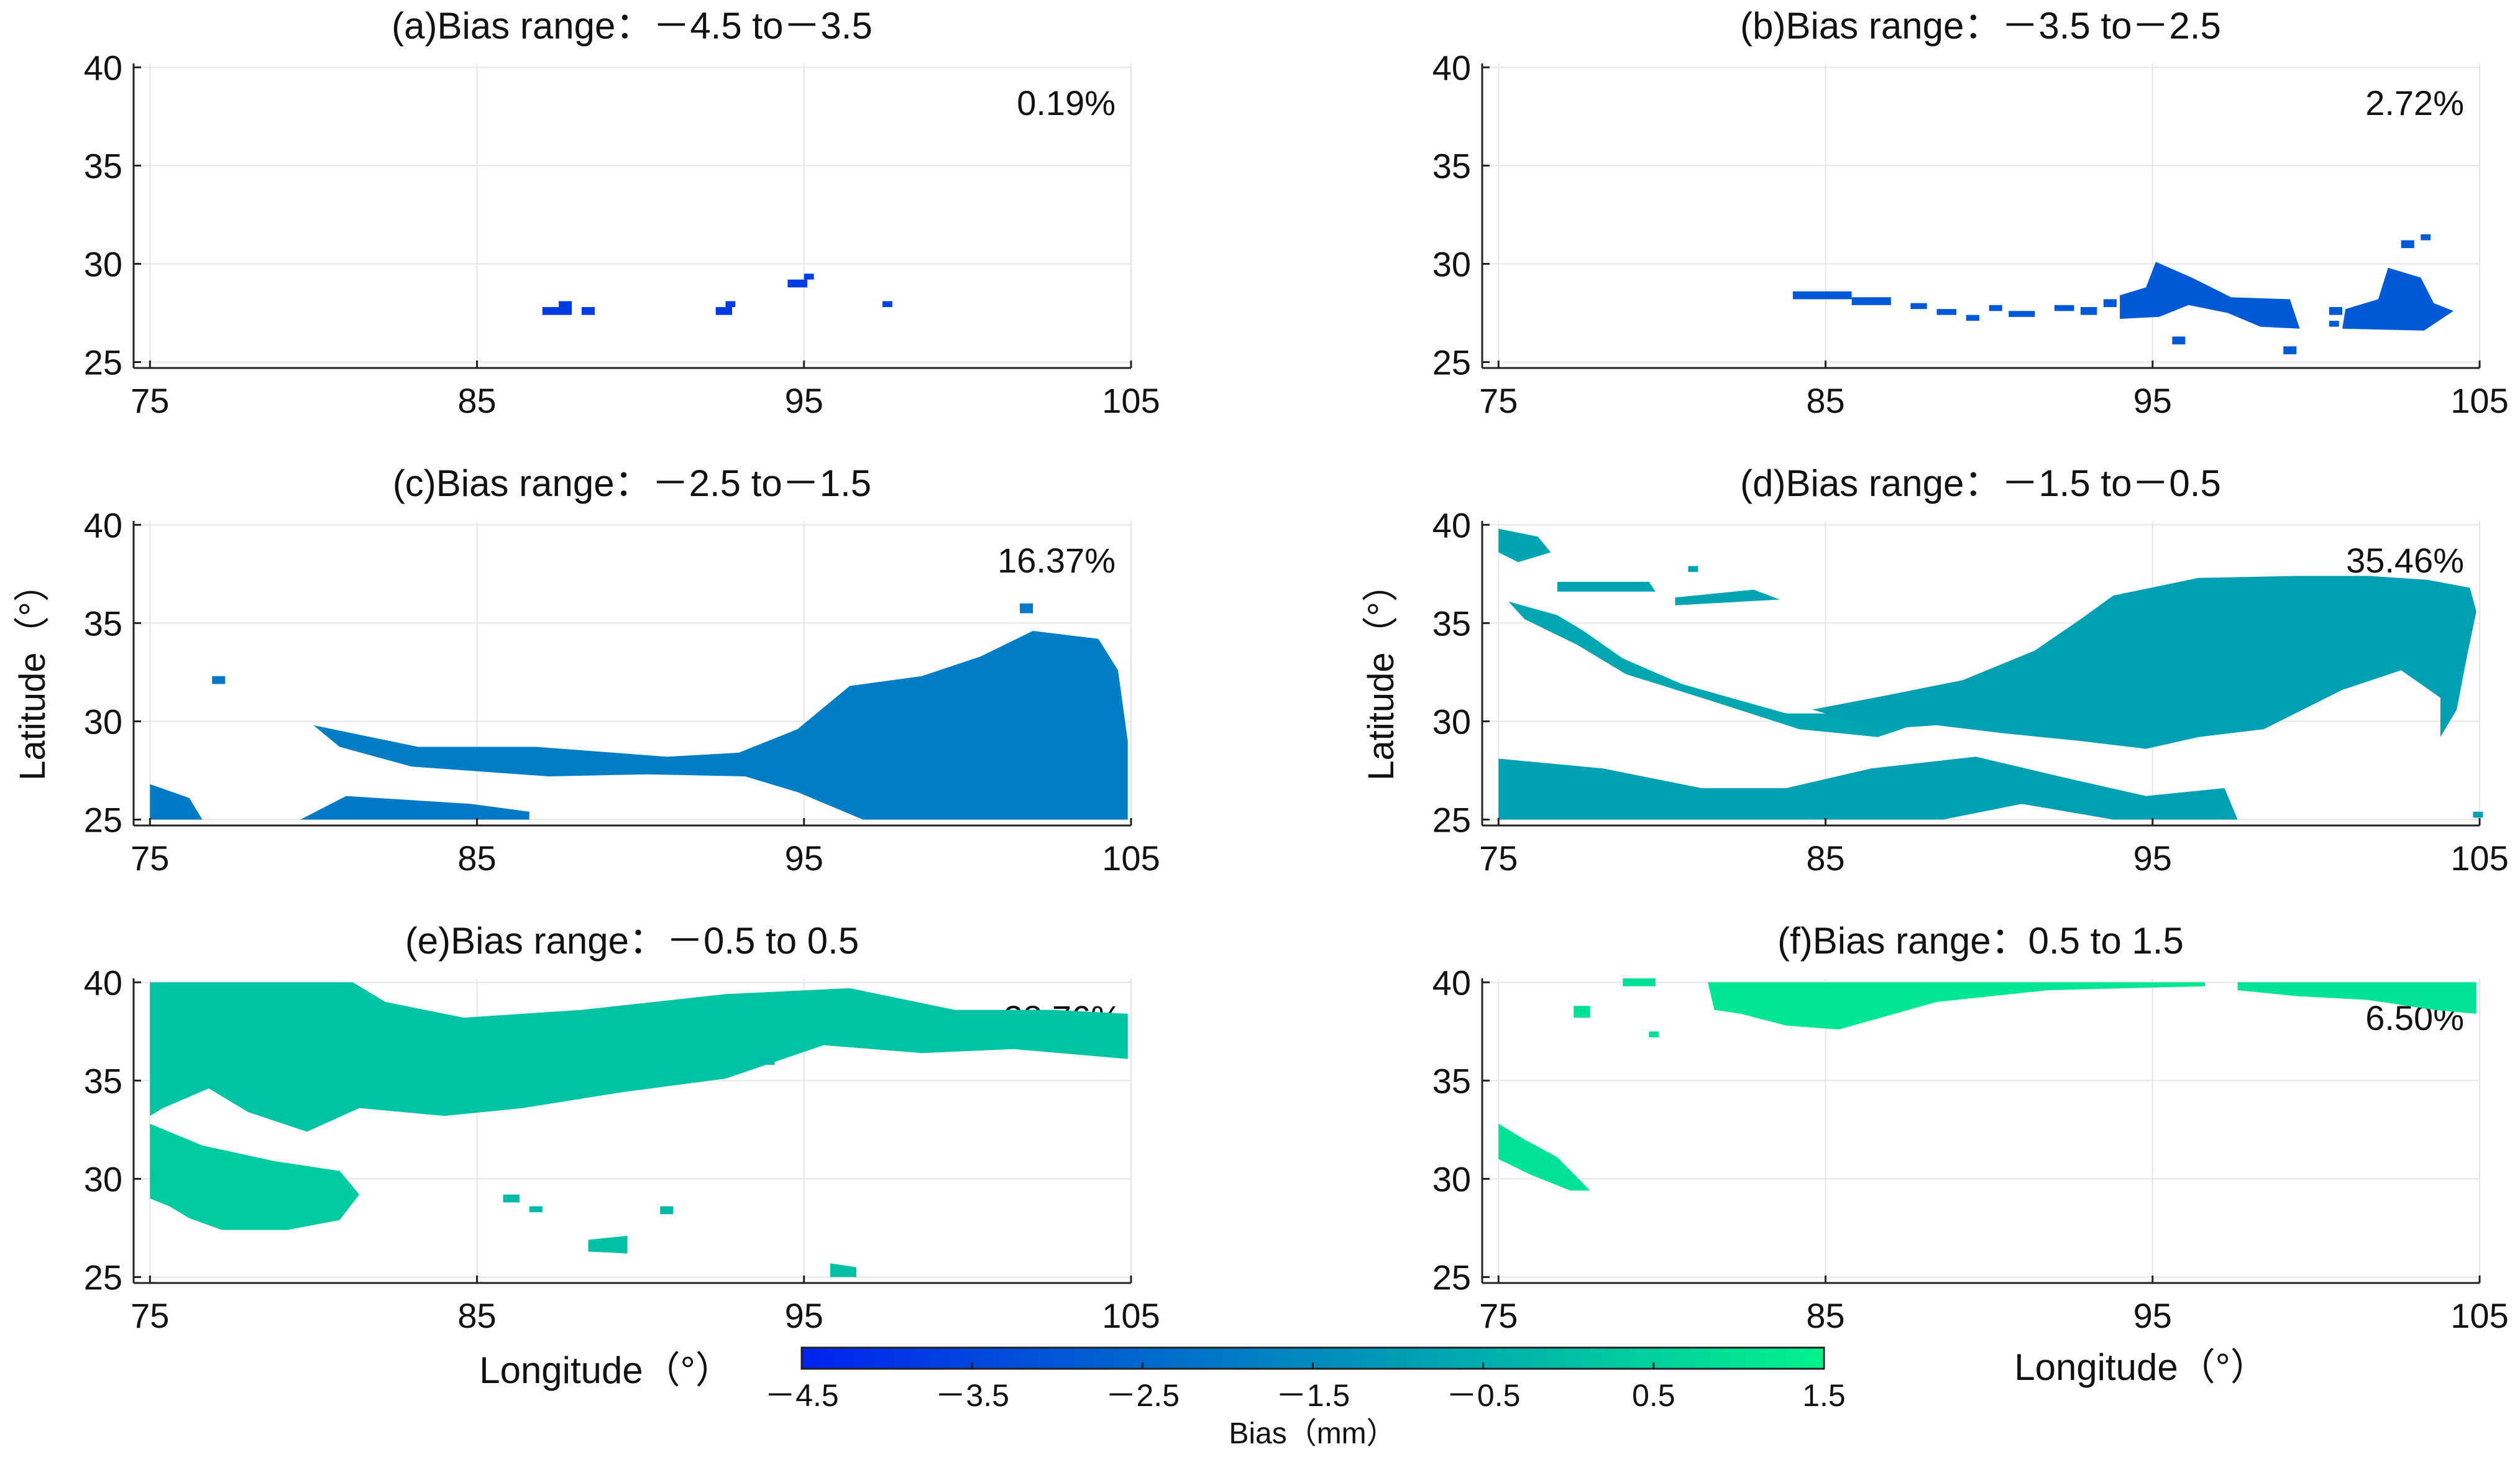  What do you see at coordinates (2141, 1367) in the screenshot?
I see `x-axis-label-right: Longitude（°）` at bounding box center [2141, 1367].